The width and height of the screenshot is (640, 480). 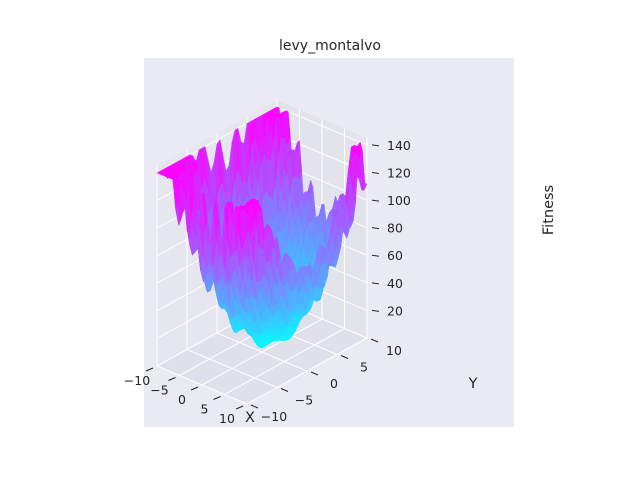 I want to click on z-tick-label: 40, so click(x=395, y=283).